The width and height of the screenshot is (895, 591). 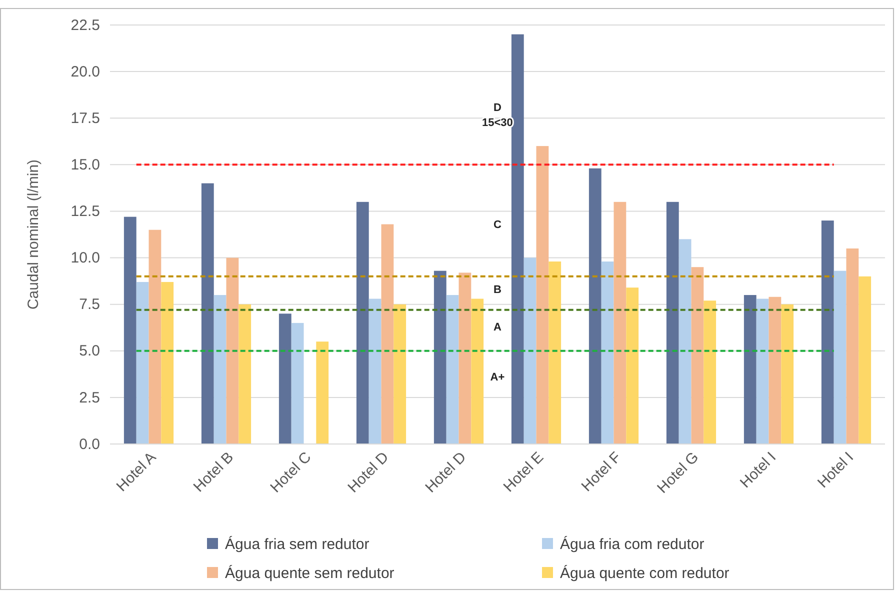 I want to click on annotation: B, so click(x=497, y=290).